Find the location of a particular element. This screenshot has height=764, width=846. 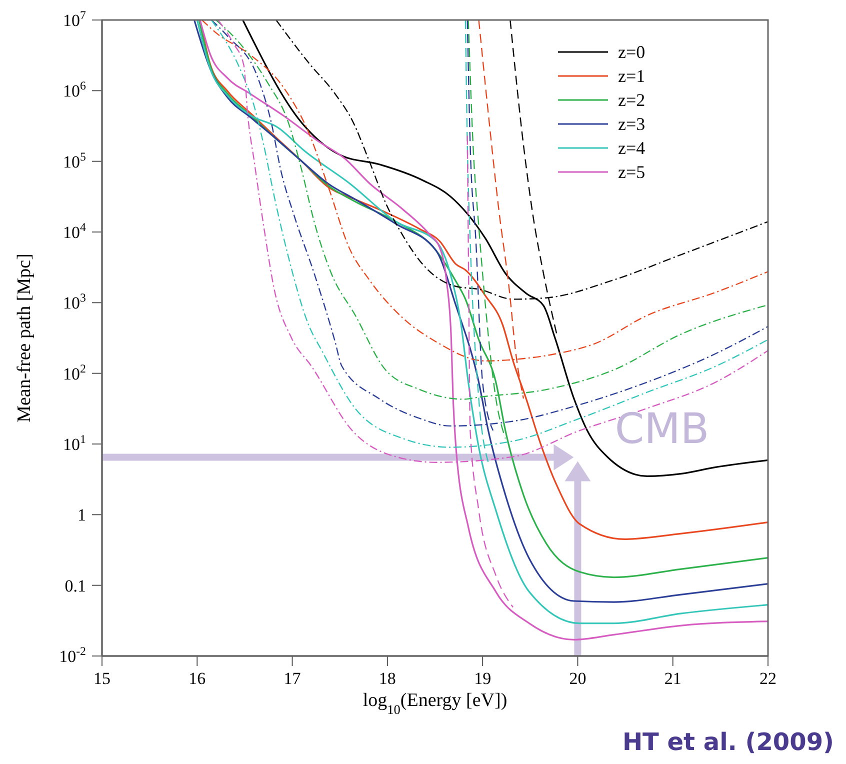

annotation: CMB is located at coordinates (662, 428).